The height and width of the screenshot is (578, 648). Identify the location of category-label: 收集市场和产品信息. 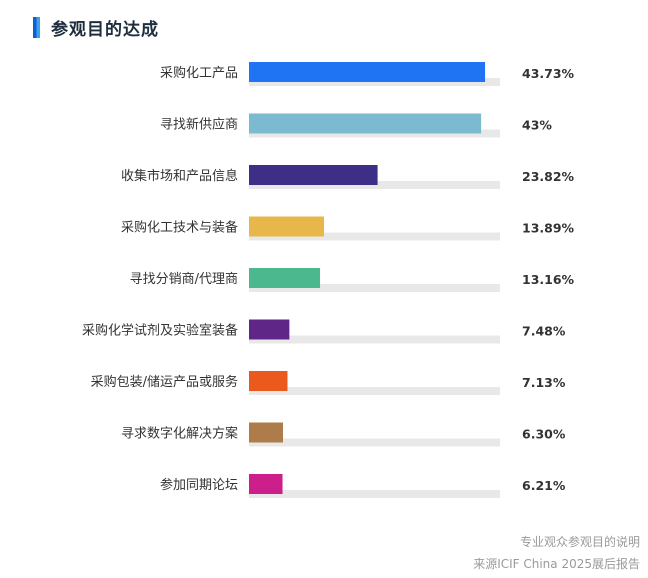
(179, 176).